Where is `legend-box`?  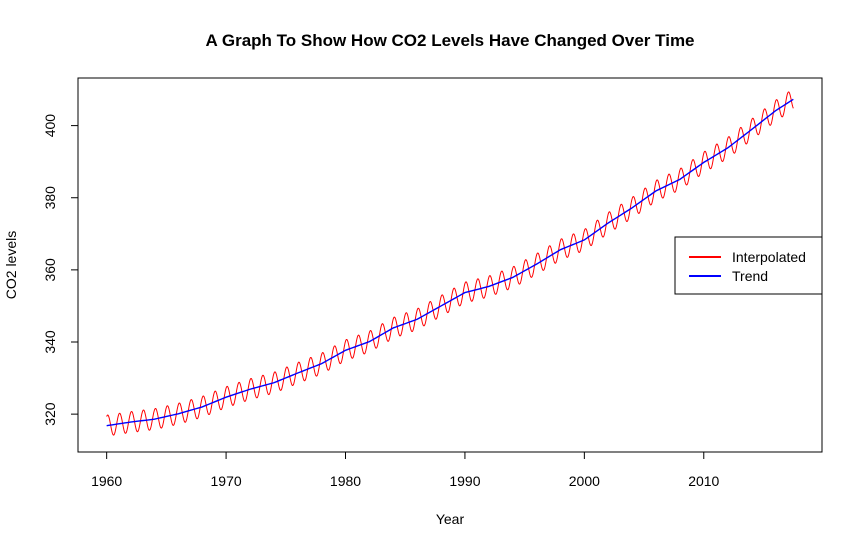 legend-box is located at coordinates (748, 265).